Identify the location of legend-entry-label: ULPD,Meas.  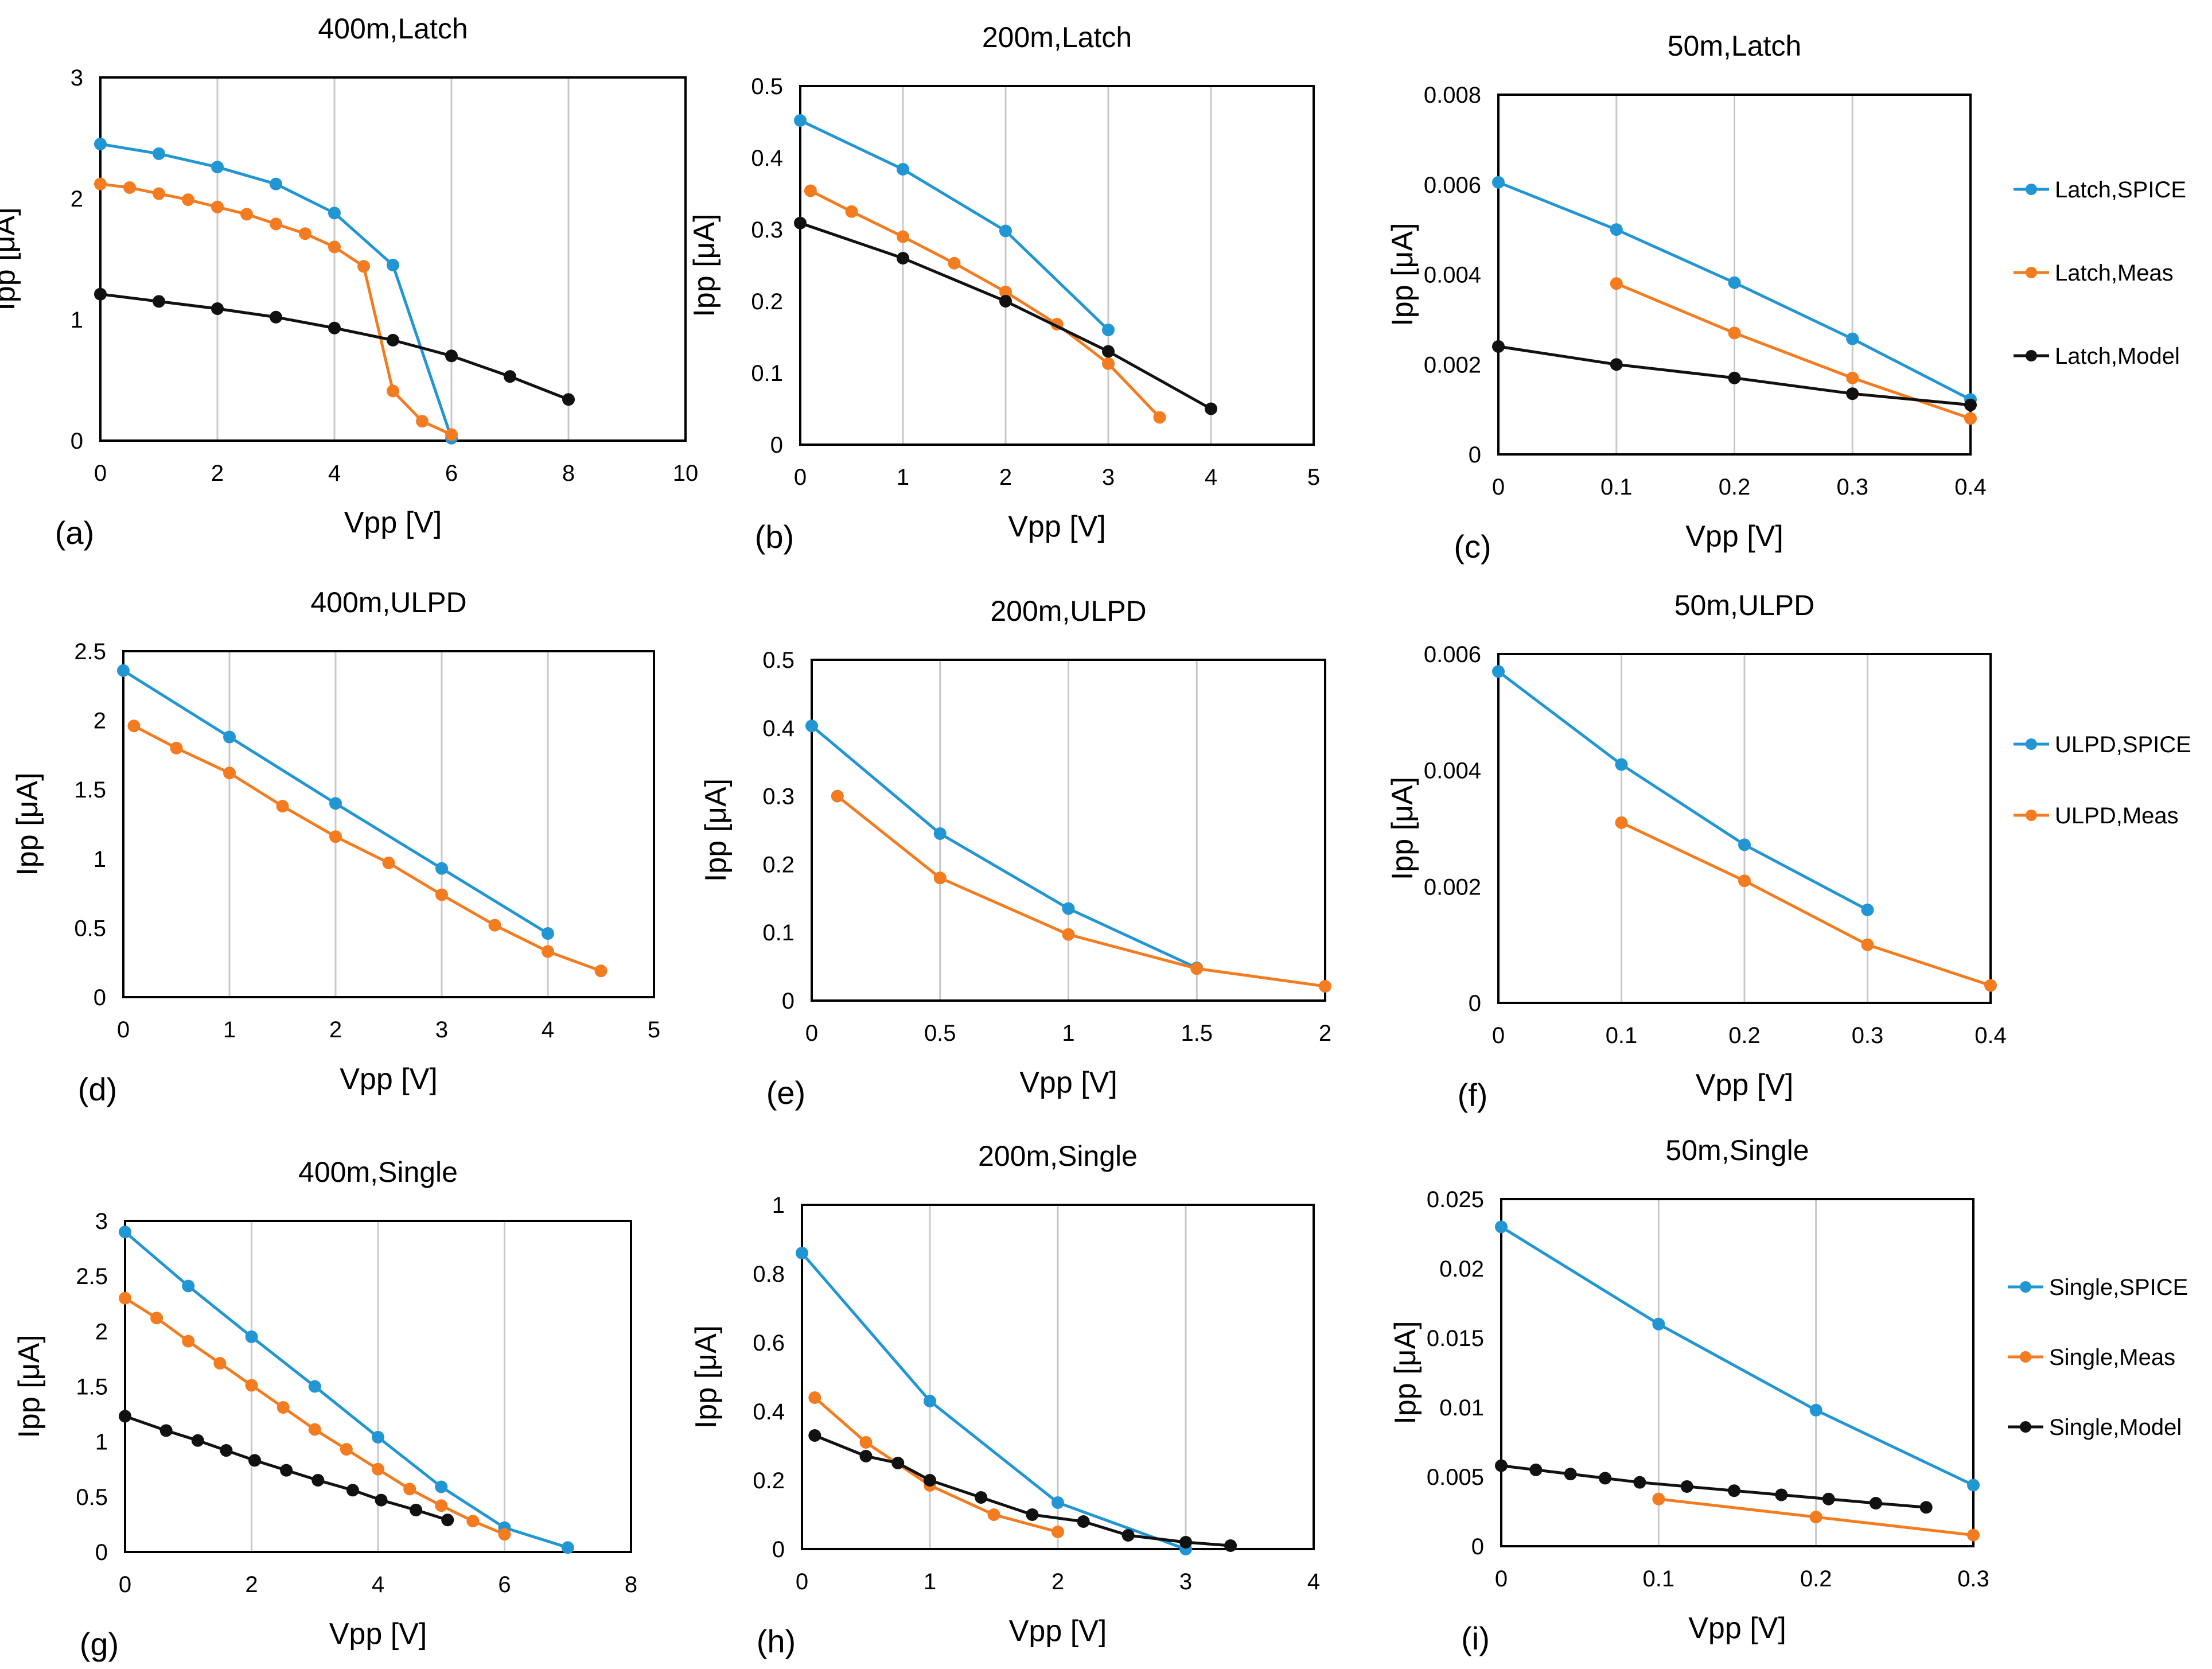
(2117, 815).